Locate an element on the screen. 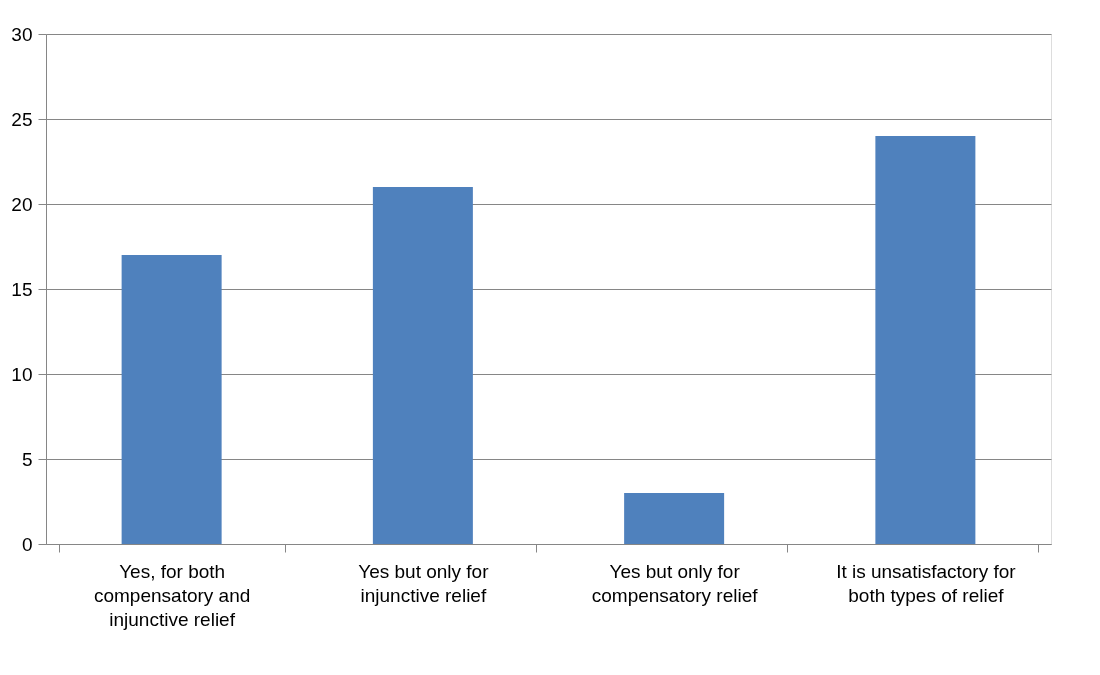  y-tick-label: 25 is located at coordinates (22, 119).